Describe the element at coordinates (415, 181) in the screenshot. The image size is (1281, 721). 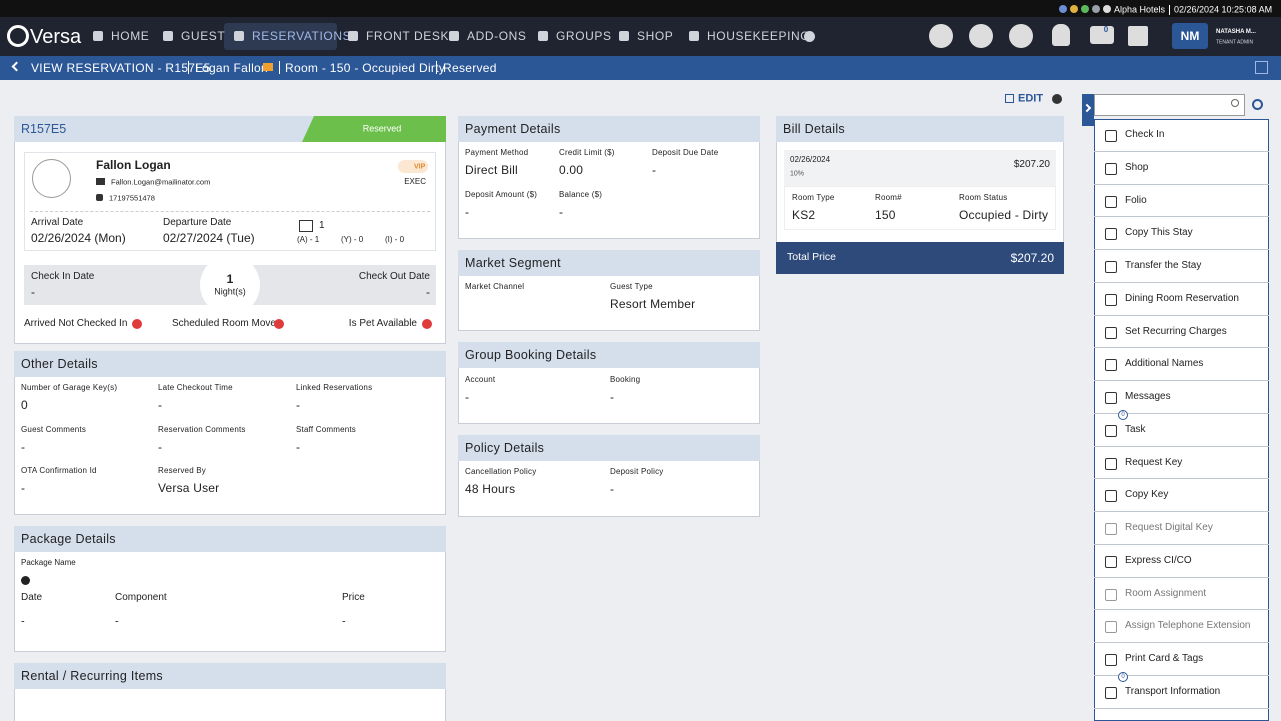
I see `tier: EXEC` at that location.